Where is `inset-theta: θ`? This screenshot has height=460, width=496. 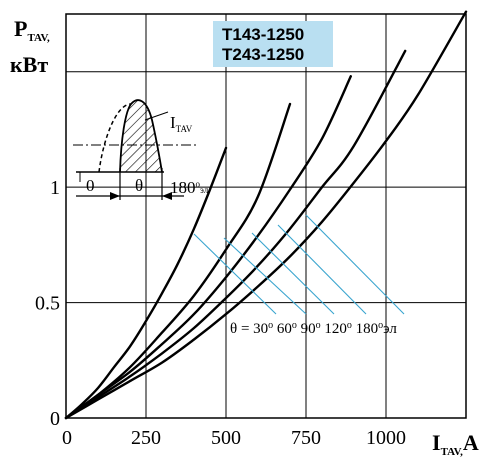
inset-theta: θ is located at coordinates (139, 185).